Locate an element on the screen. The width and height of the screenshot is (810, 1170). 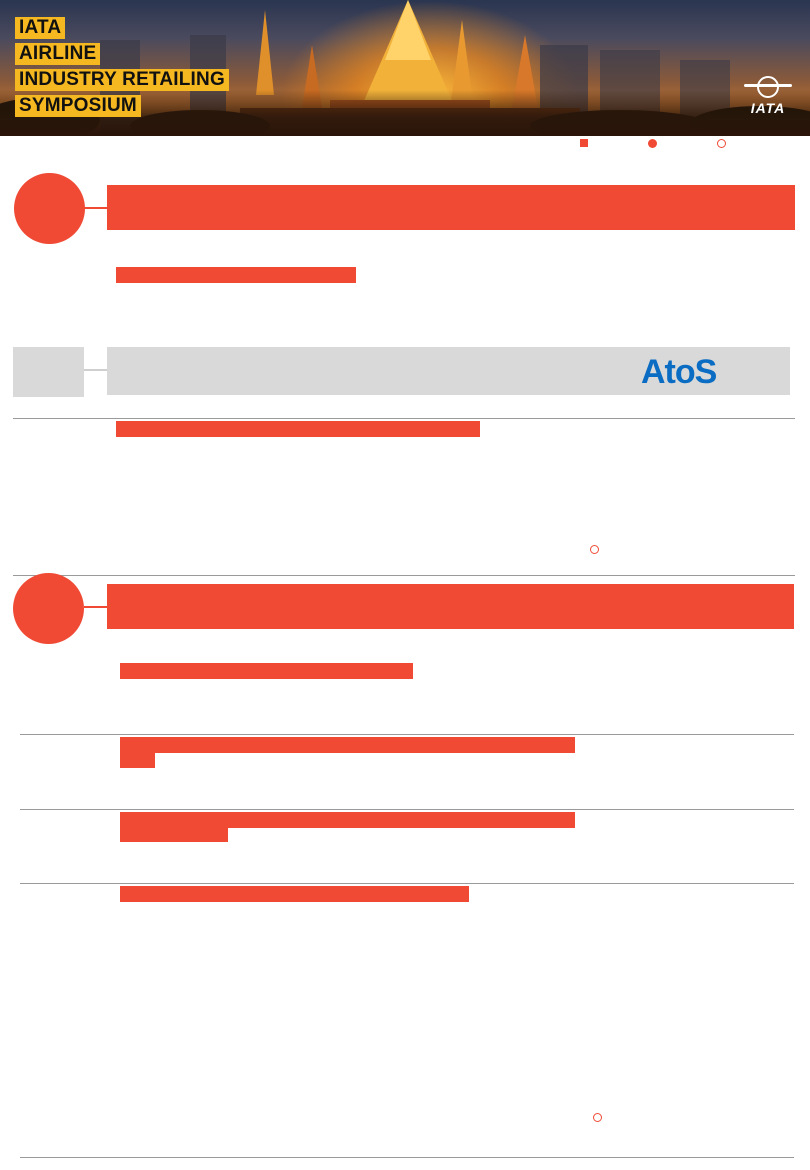
filled-dot-marker-icon is located at coordinates (652, 143).